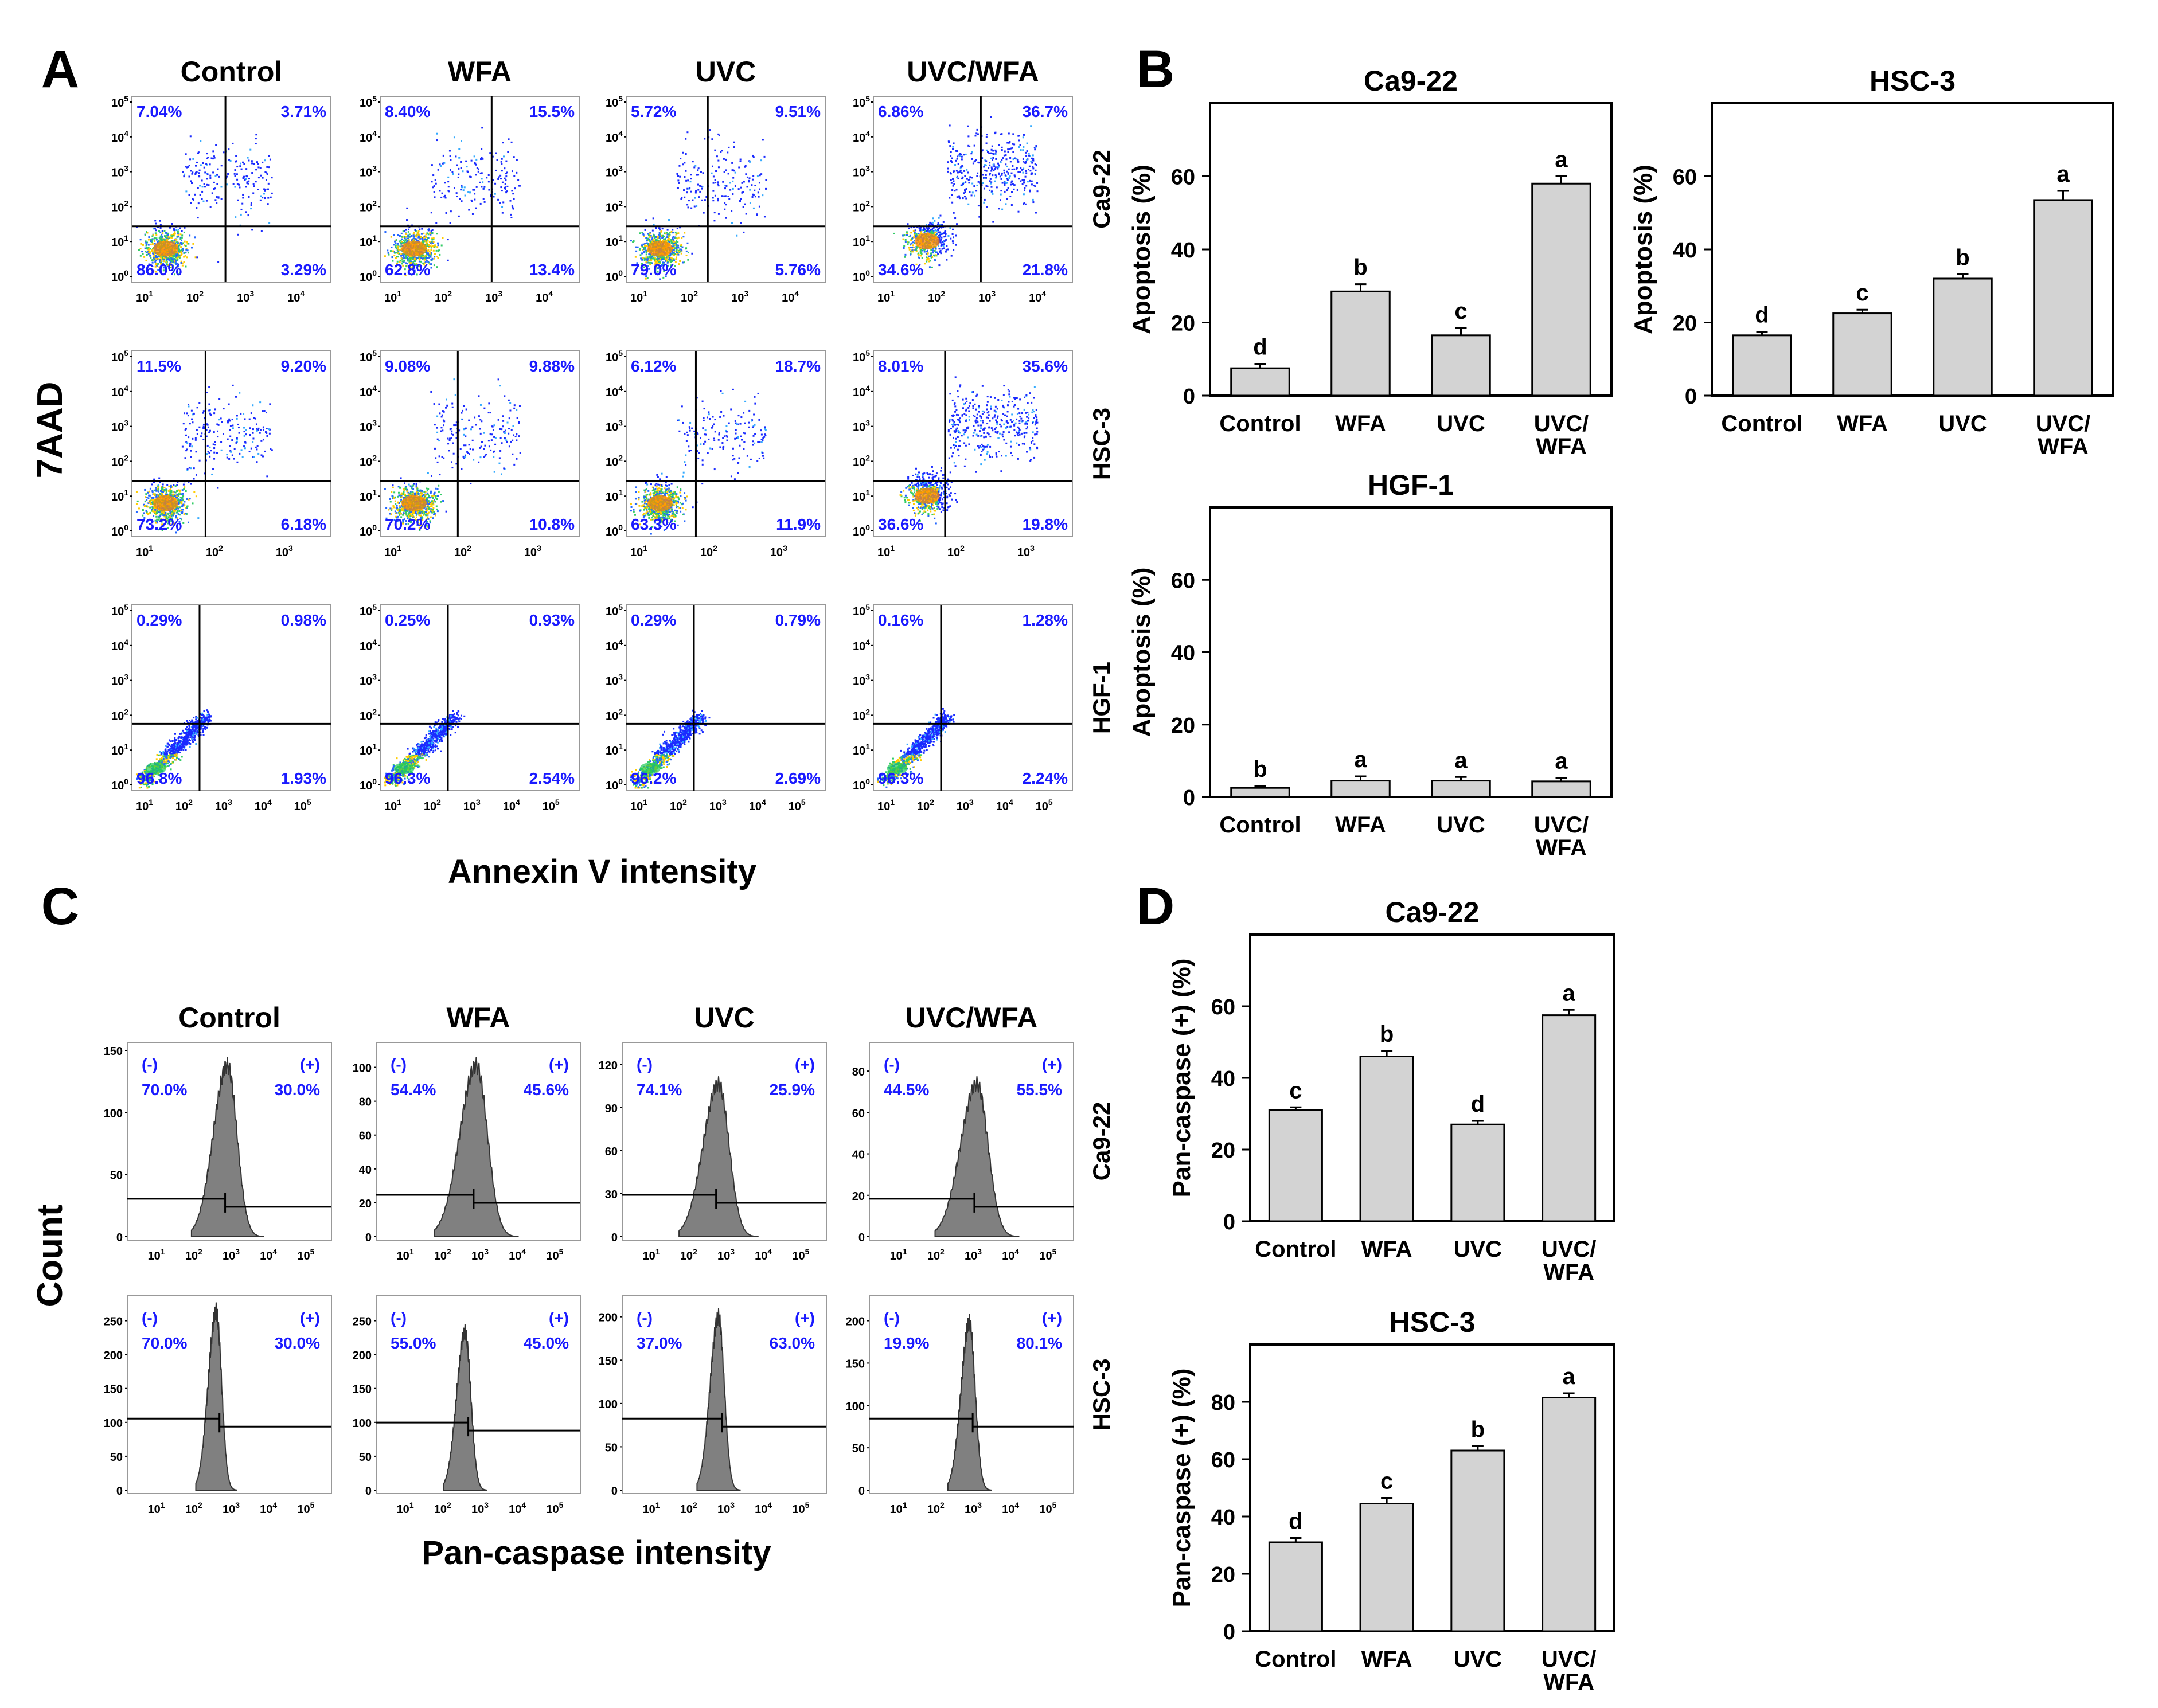 This screenshot has width=2158, height=1708. What do you see at coordinates (214, 551) in the screenshot?
I see `tick-label: 10²` at bounding box center [214, 551].